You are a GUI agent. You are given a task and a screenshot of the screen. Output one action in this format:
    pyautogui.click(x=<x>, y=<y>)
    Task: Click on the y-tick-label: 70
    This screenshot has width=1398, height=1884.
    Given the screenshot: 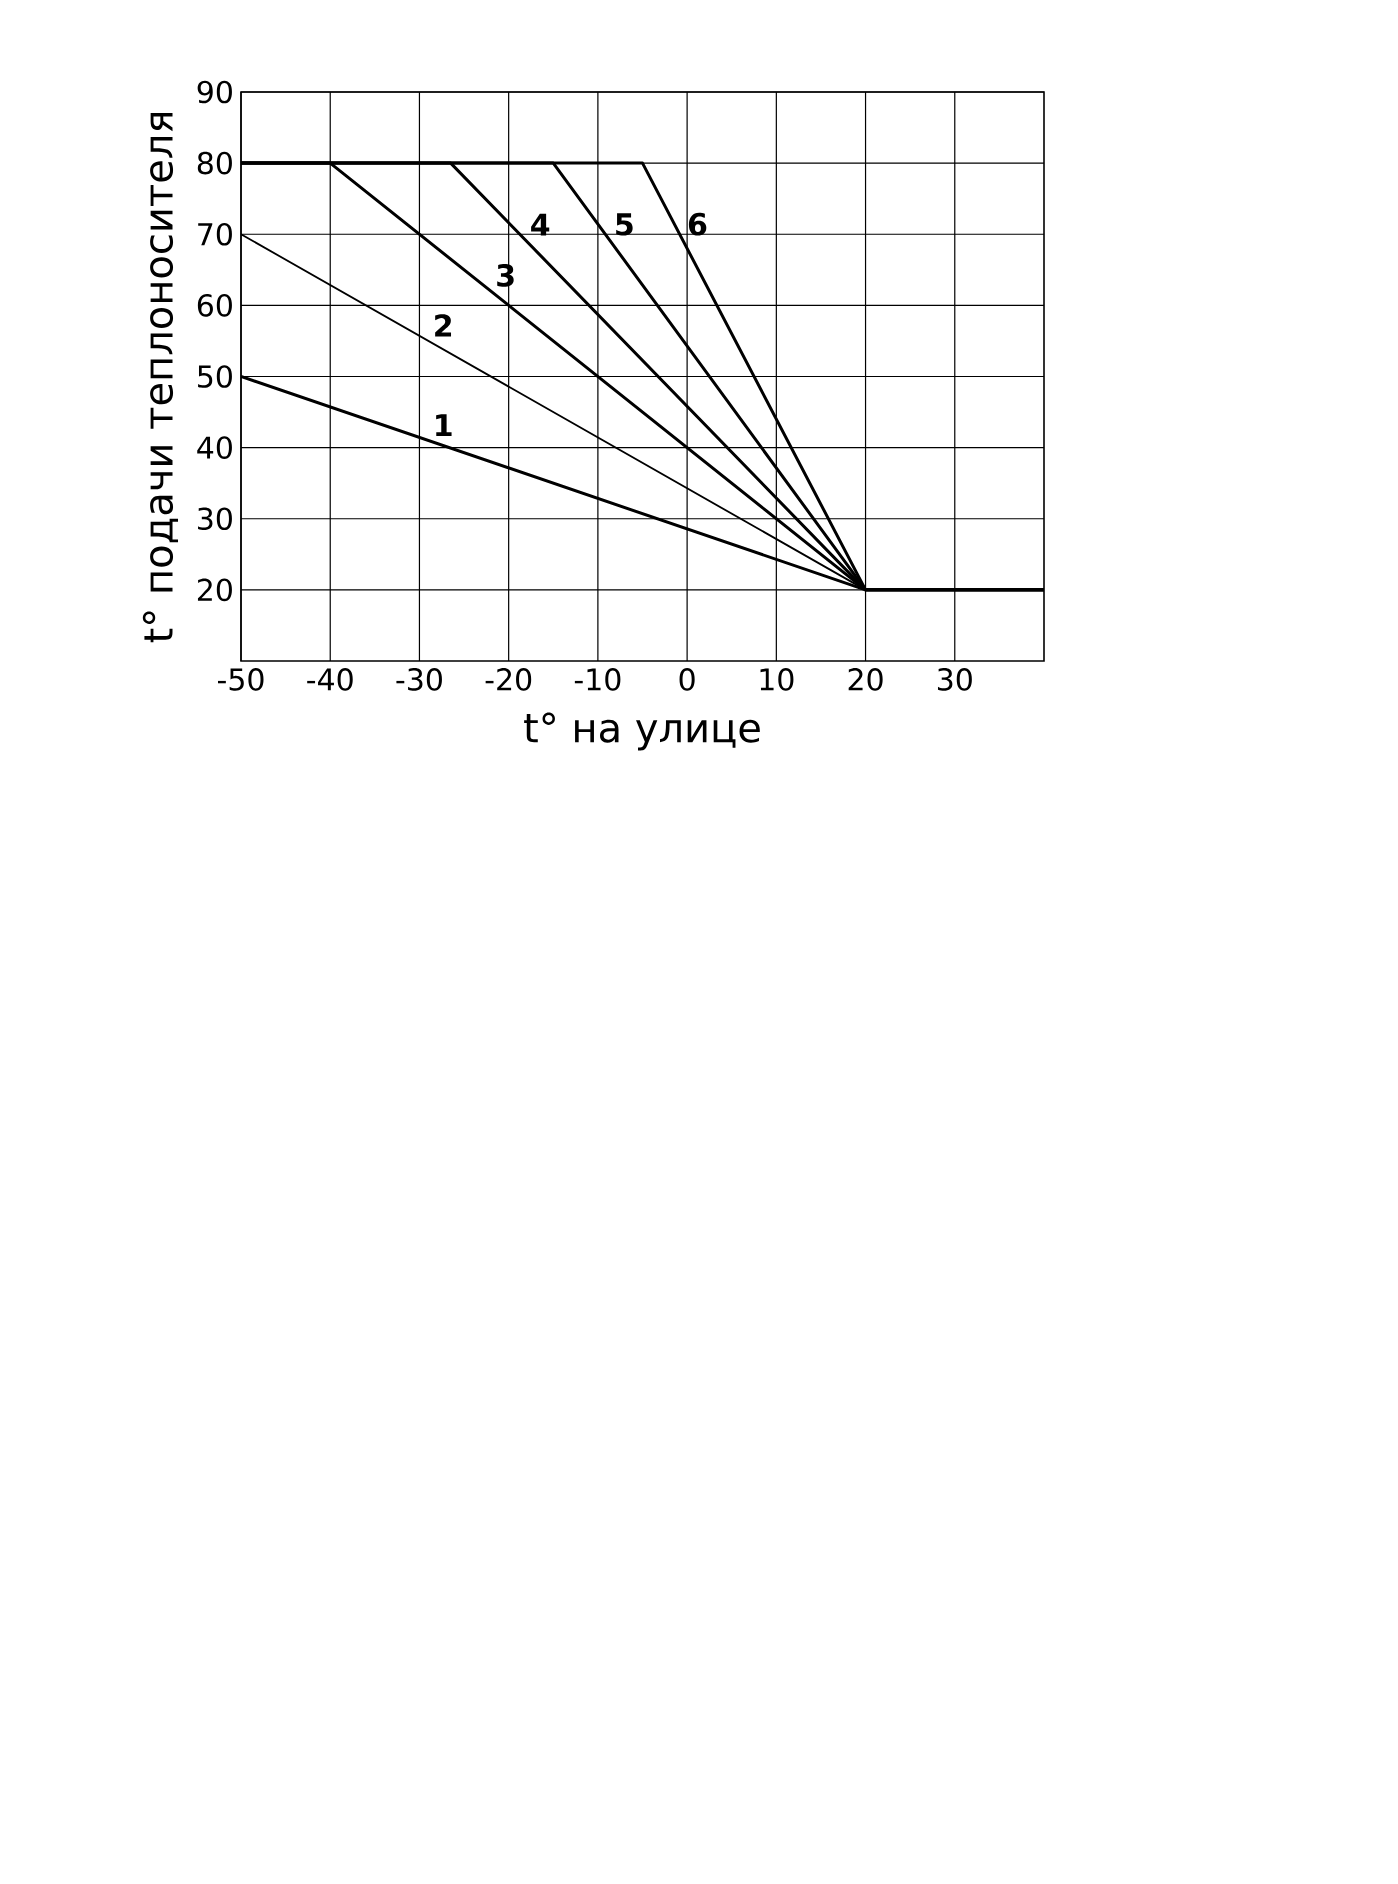 What is the action you would take?
    pyautogui.click(x=215, y=234)
    